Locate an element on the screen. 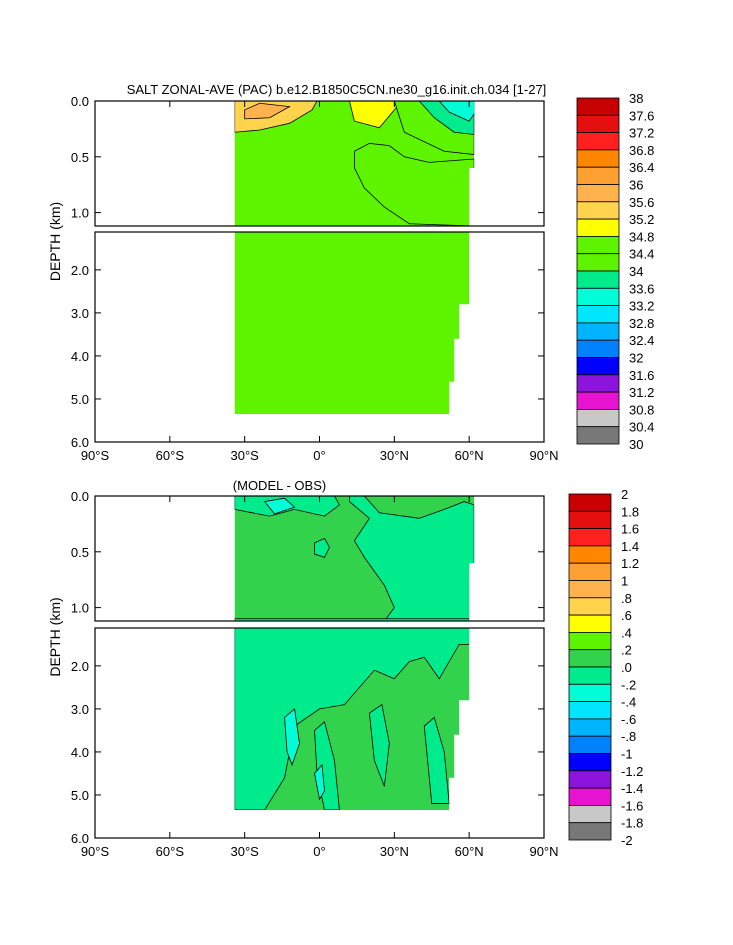 The height and width of the screenshot is (945, 733). x-tick-label: 30°S is located at coordinates (244, 455).